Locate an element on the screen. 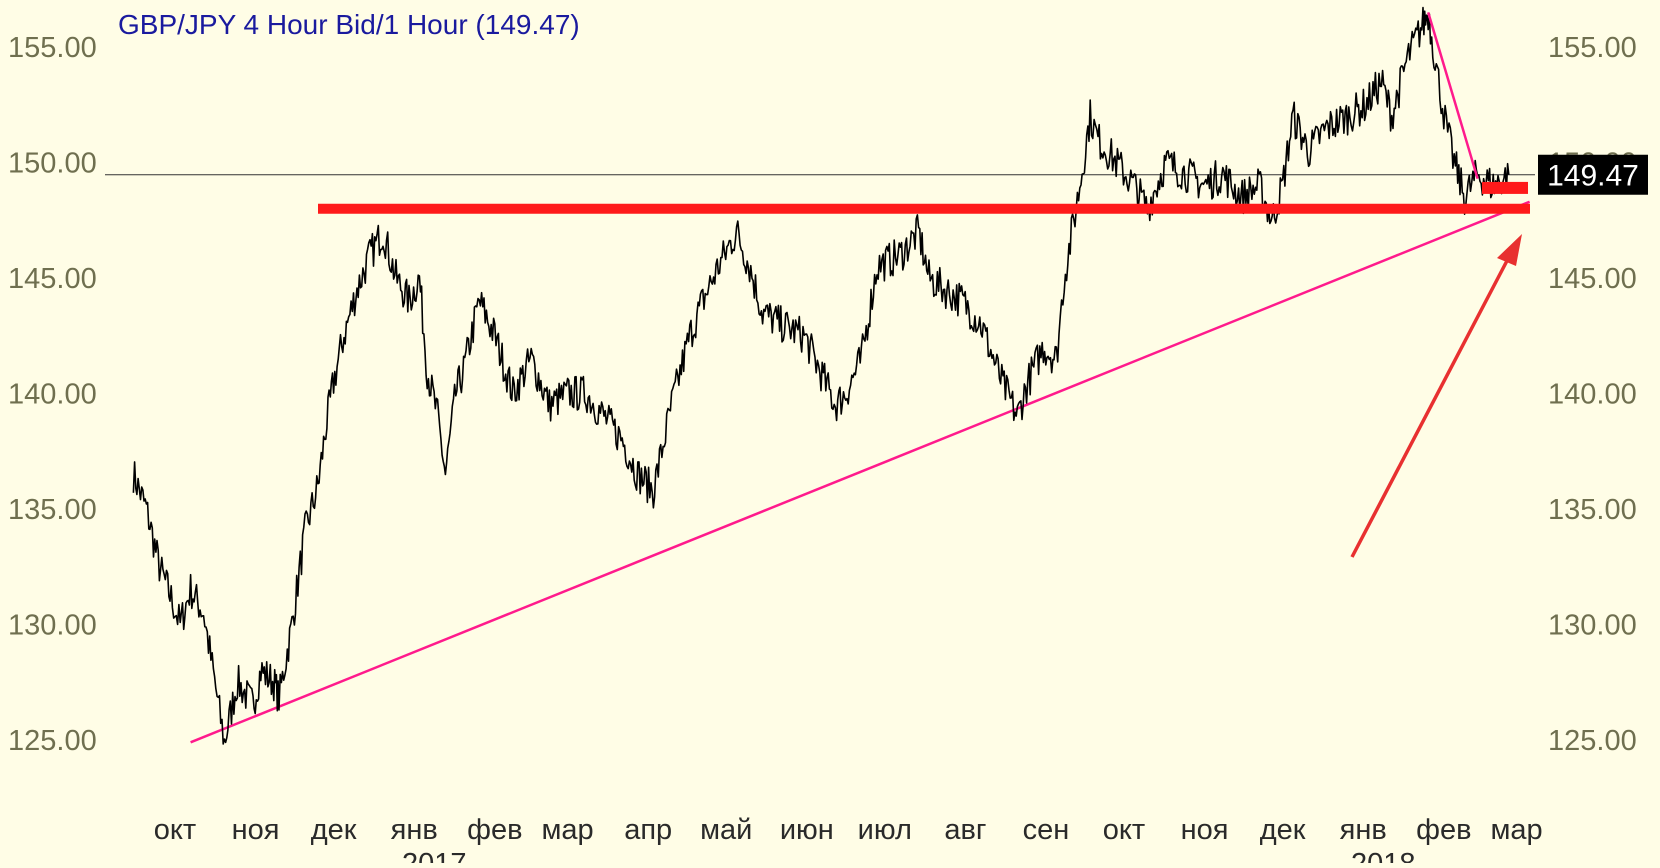 This screenshot has height=868, width=1660. last-price-label: 149.47 is located at coordinates (1593, 174).